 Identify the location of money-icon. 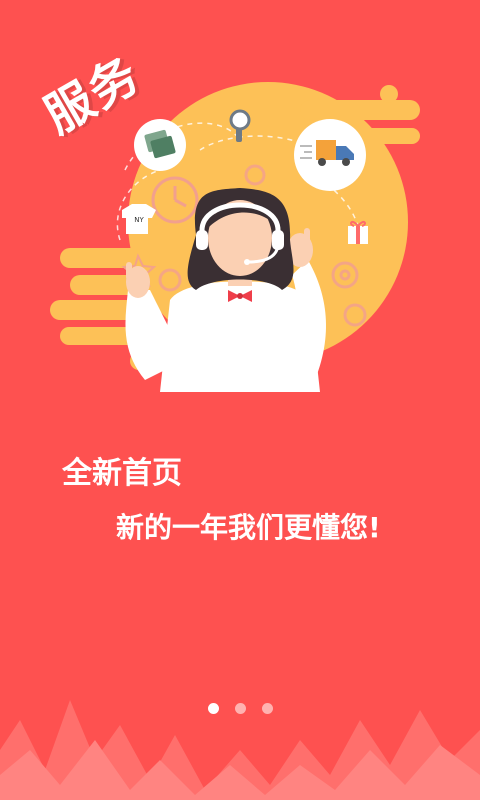
(160, 145).